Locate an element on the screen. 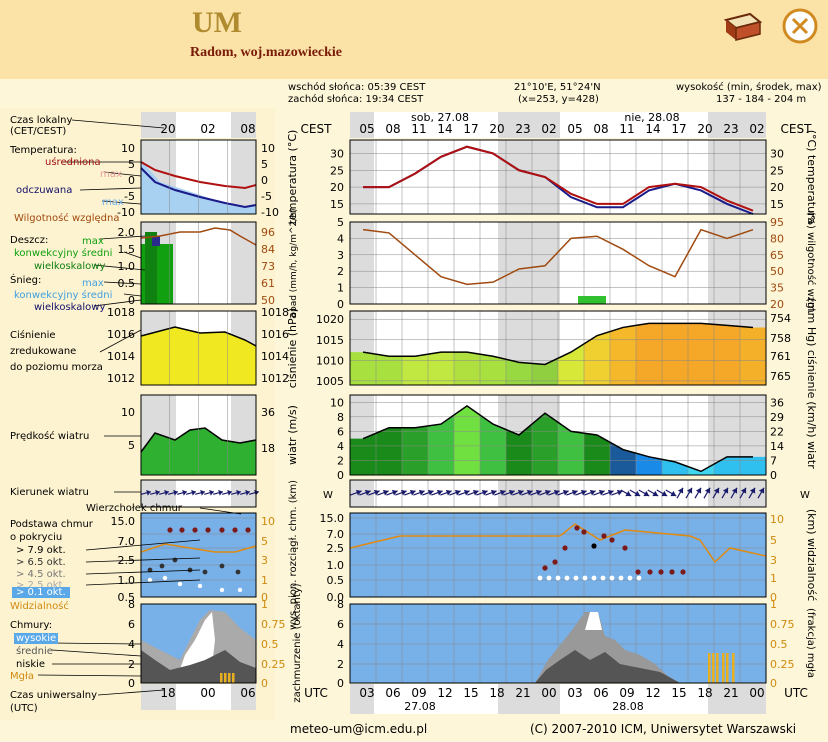 The height and width of the screenshot is (742, 828). legend-local-time: Czas lokalny is located at coordinates (41, 120).